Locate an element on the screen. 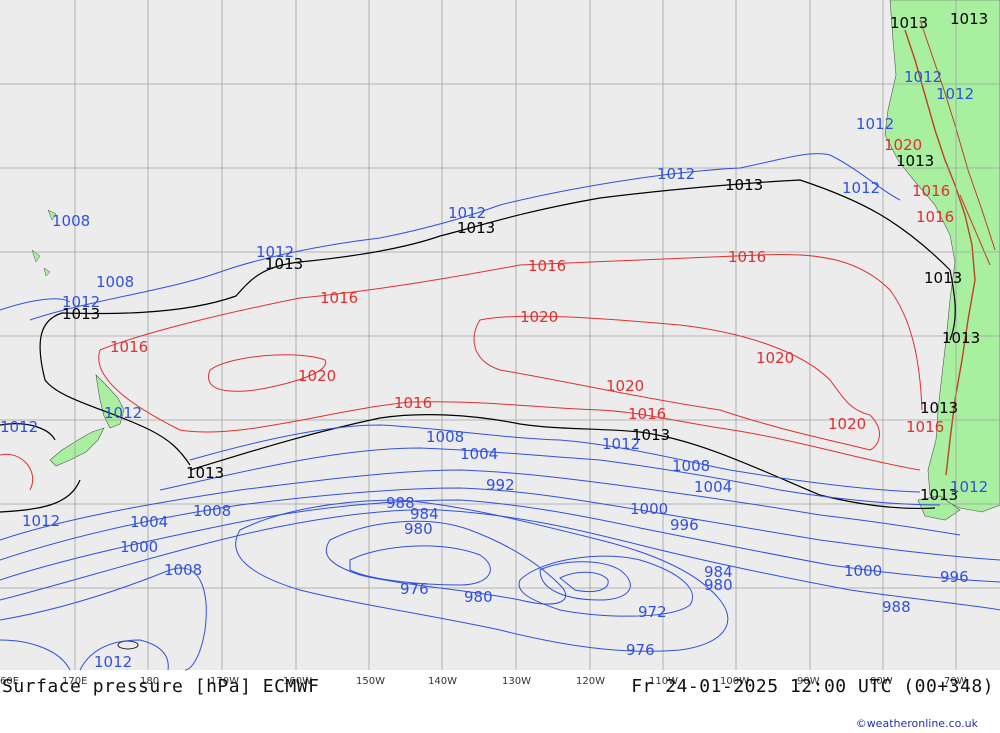  south-america-land is located at coordinates (942, 256).